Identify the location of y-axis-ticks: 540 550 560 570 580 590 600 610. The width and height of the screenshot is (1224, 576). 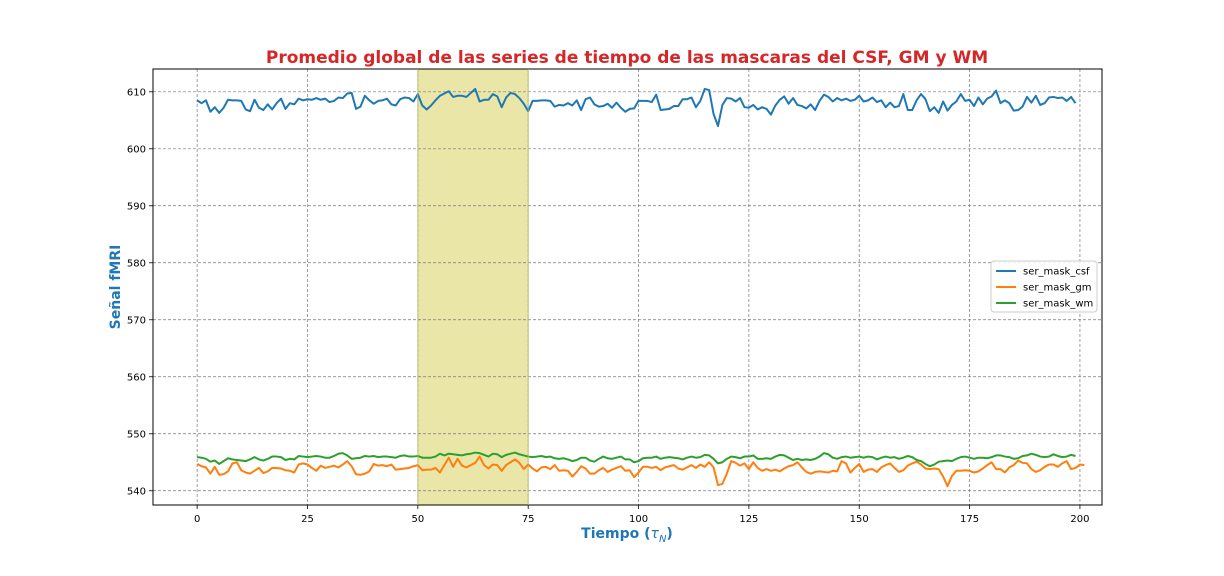
(140, 292).